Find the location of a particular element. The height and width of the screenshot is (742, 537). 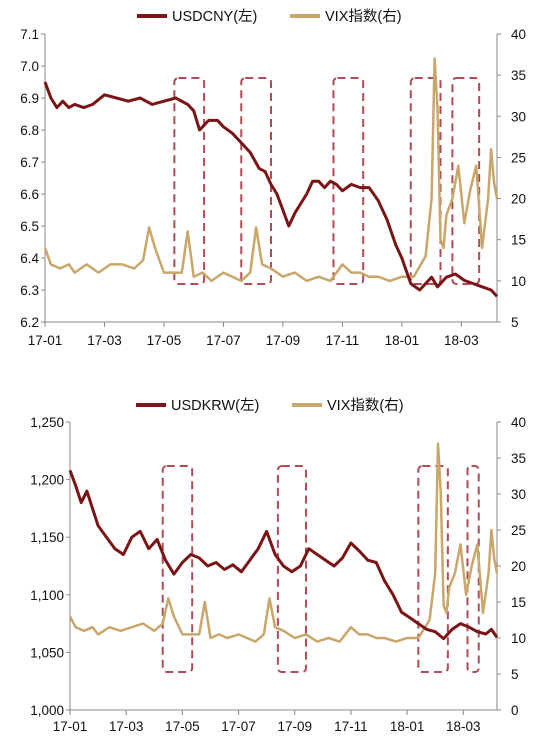

y-left-tick-label: 7.1 is located at coordinates (29, 34).